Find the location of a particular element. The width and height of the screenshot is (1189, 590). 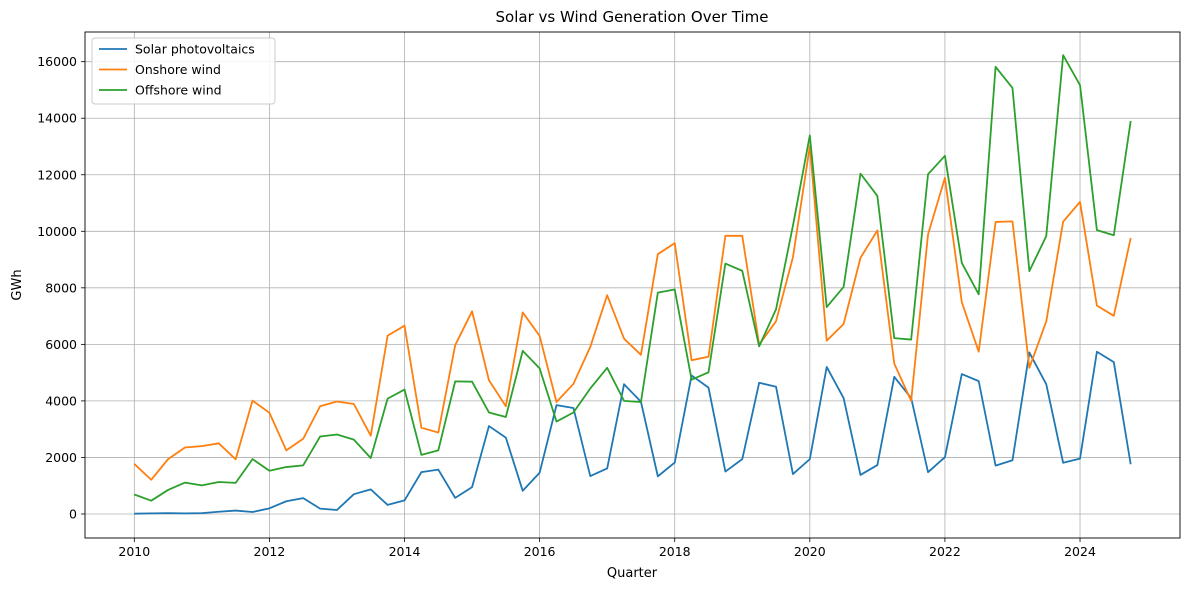

chart-title: Solar vs Wind Generation Over Time is located at coordinates (632, 17).